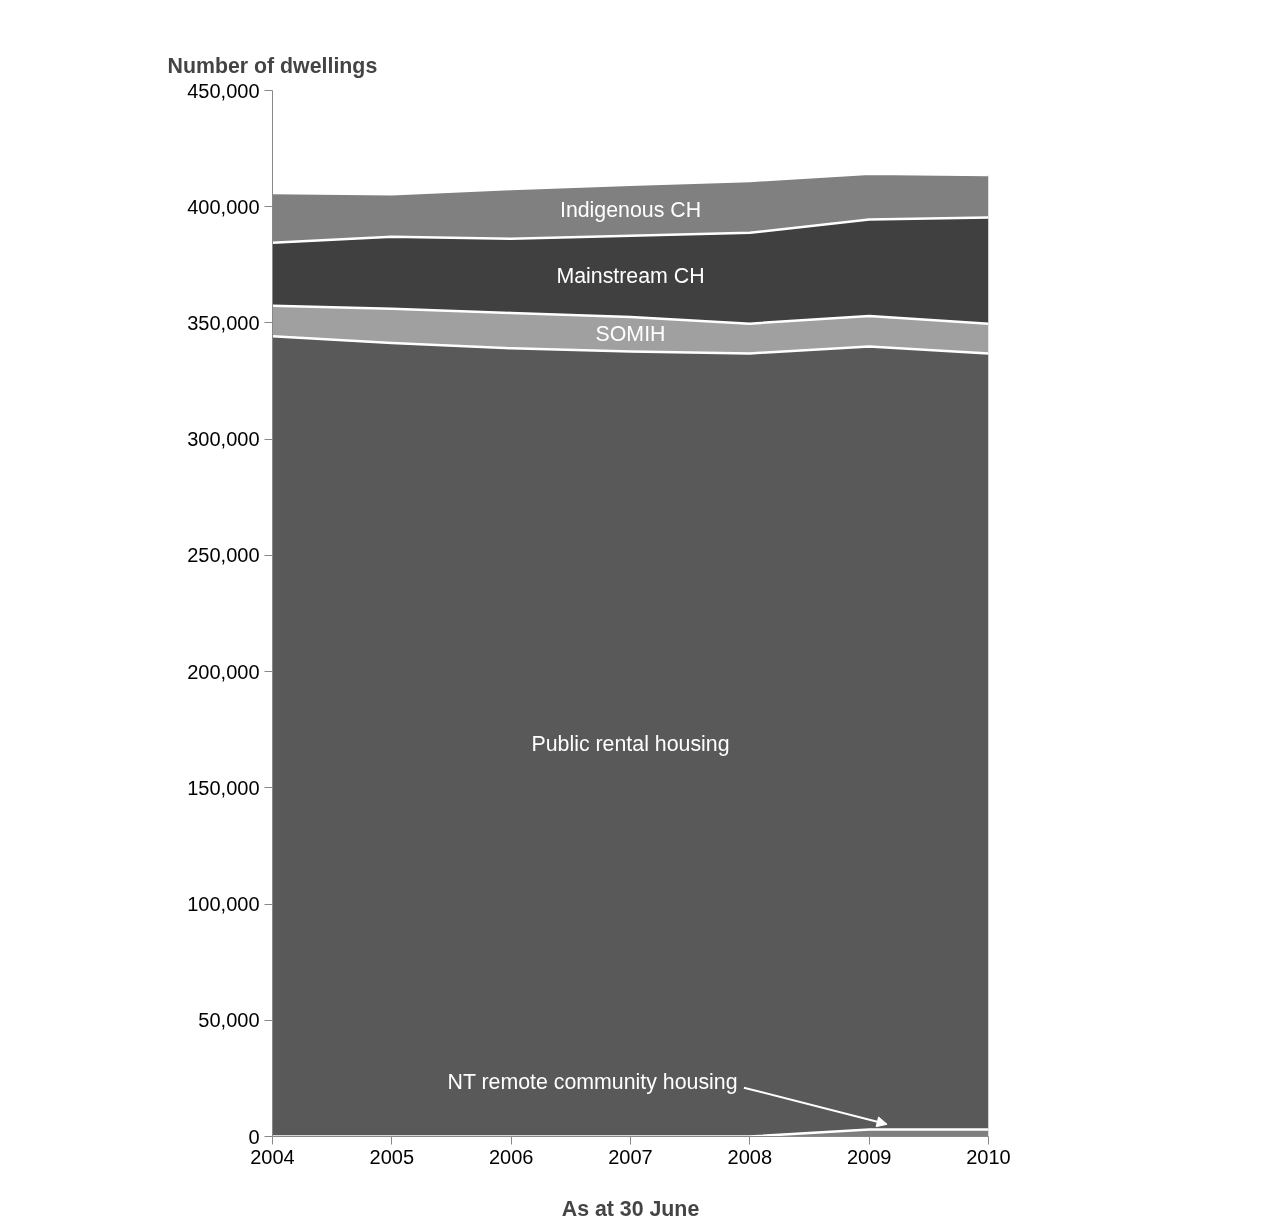 The height and width of the screenshot is (1223, 1261). I want to click on x-tick-label: 2004, so click(272, 1156).